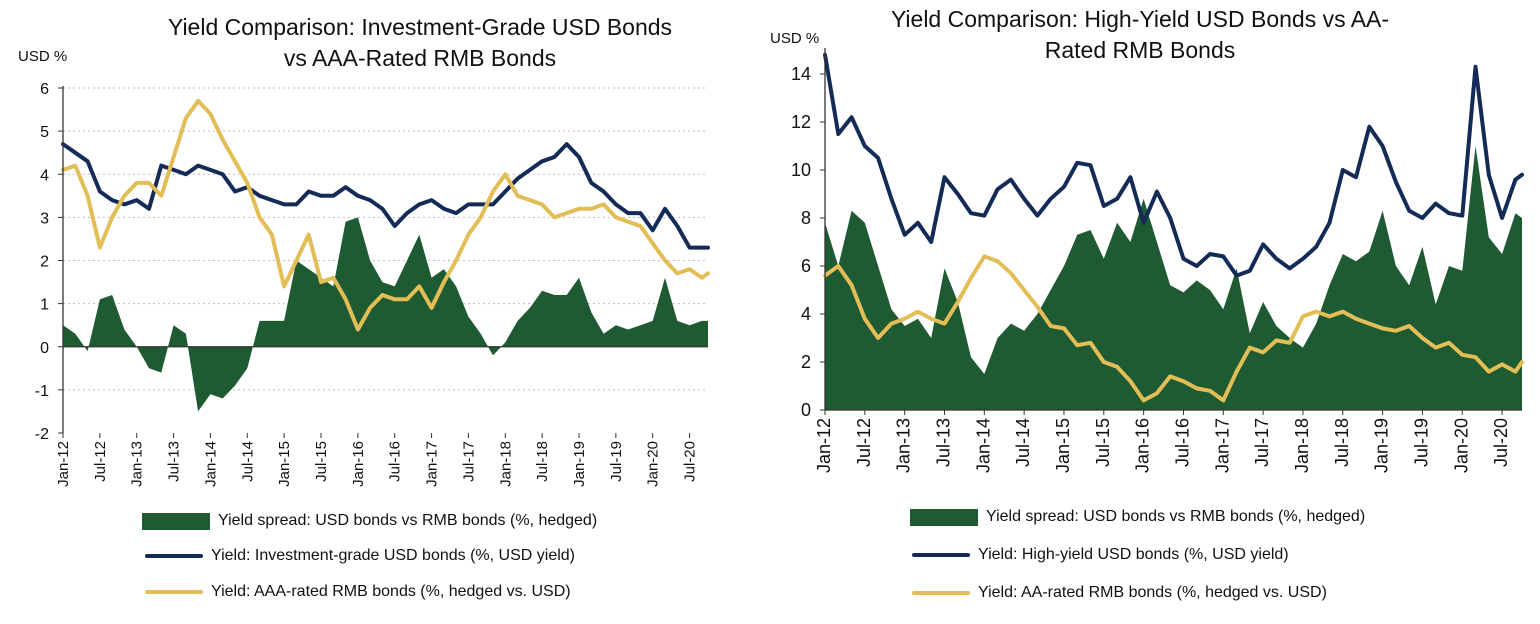 The image size is (1540, 624). I want to click on y-tick-label: 14, so click(801, 74).